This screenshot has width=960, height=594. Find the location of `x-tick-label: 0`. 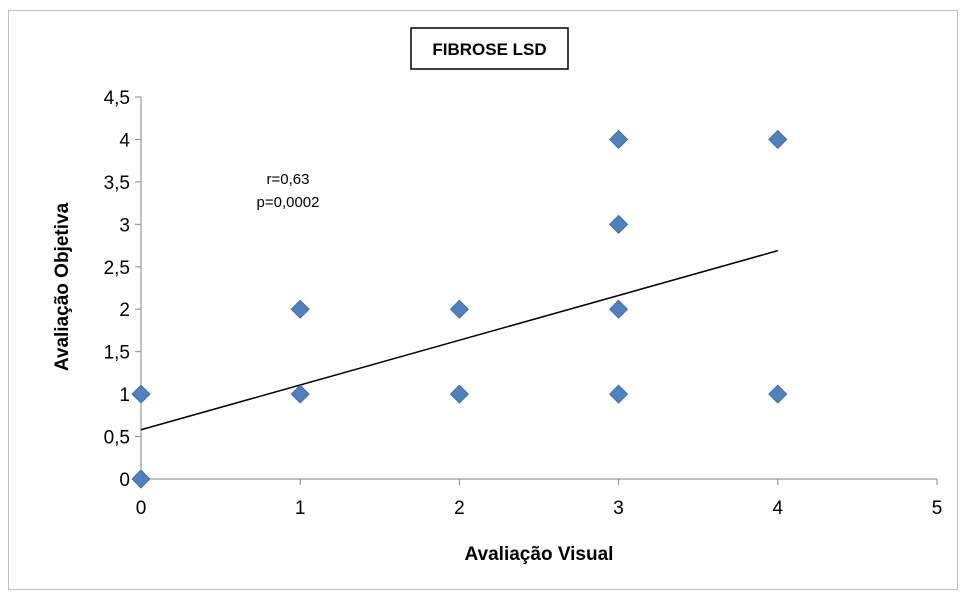

x-tick-label: 0 is located at coordinates (141, 508).